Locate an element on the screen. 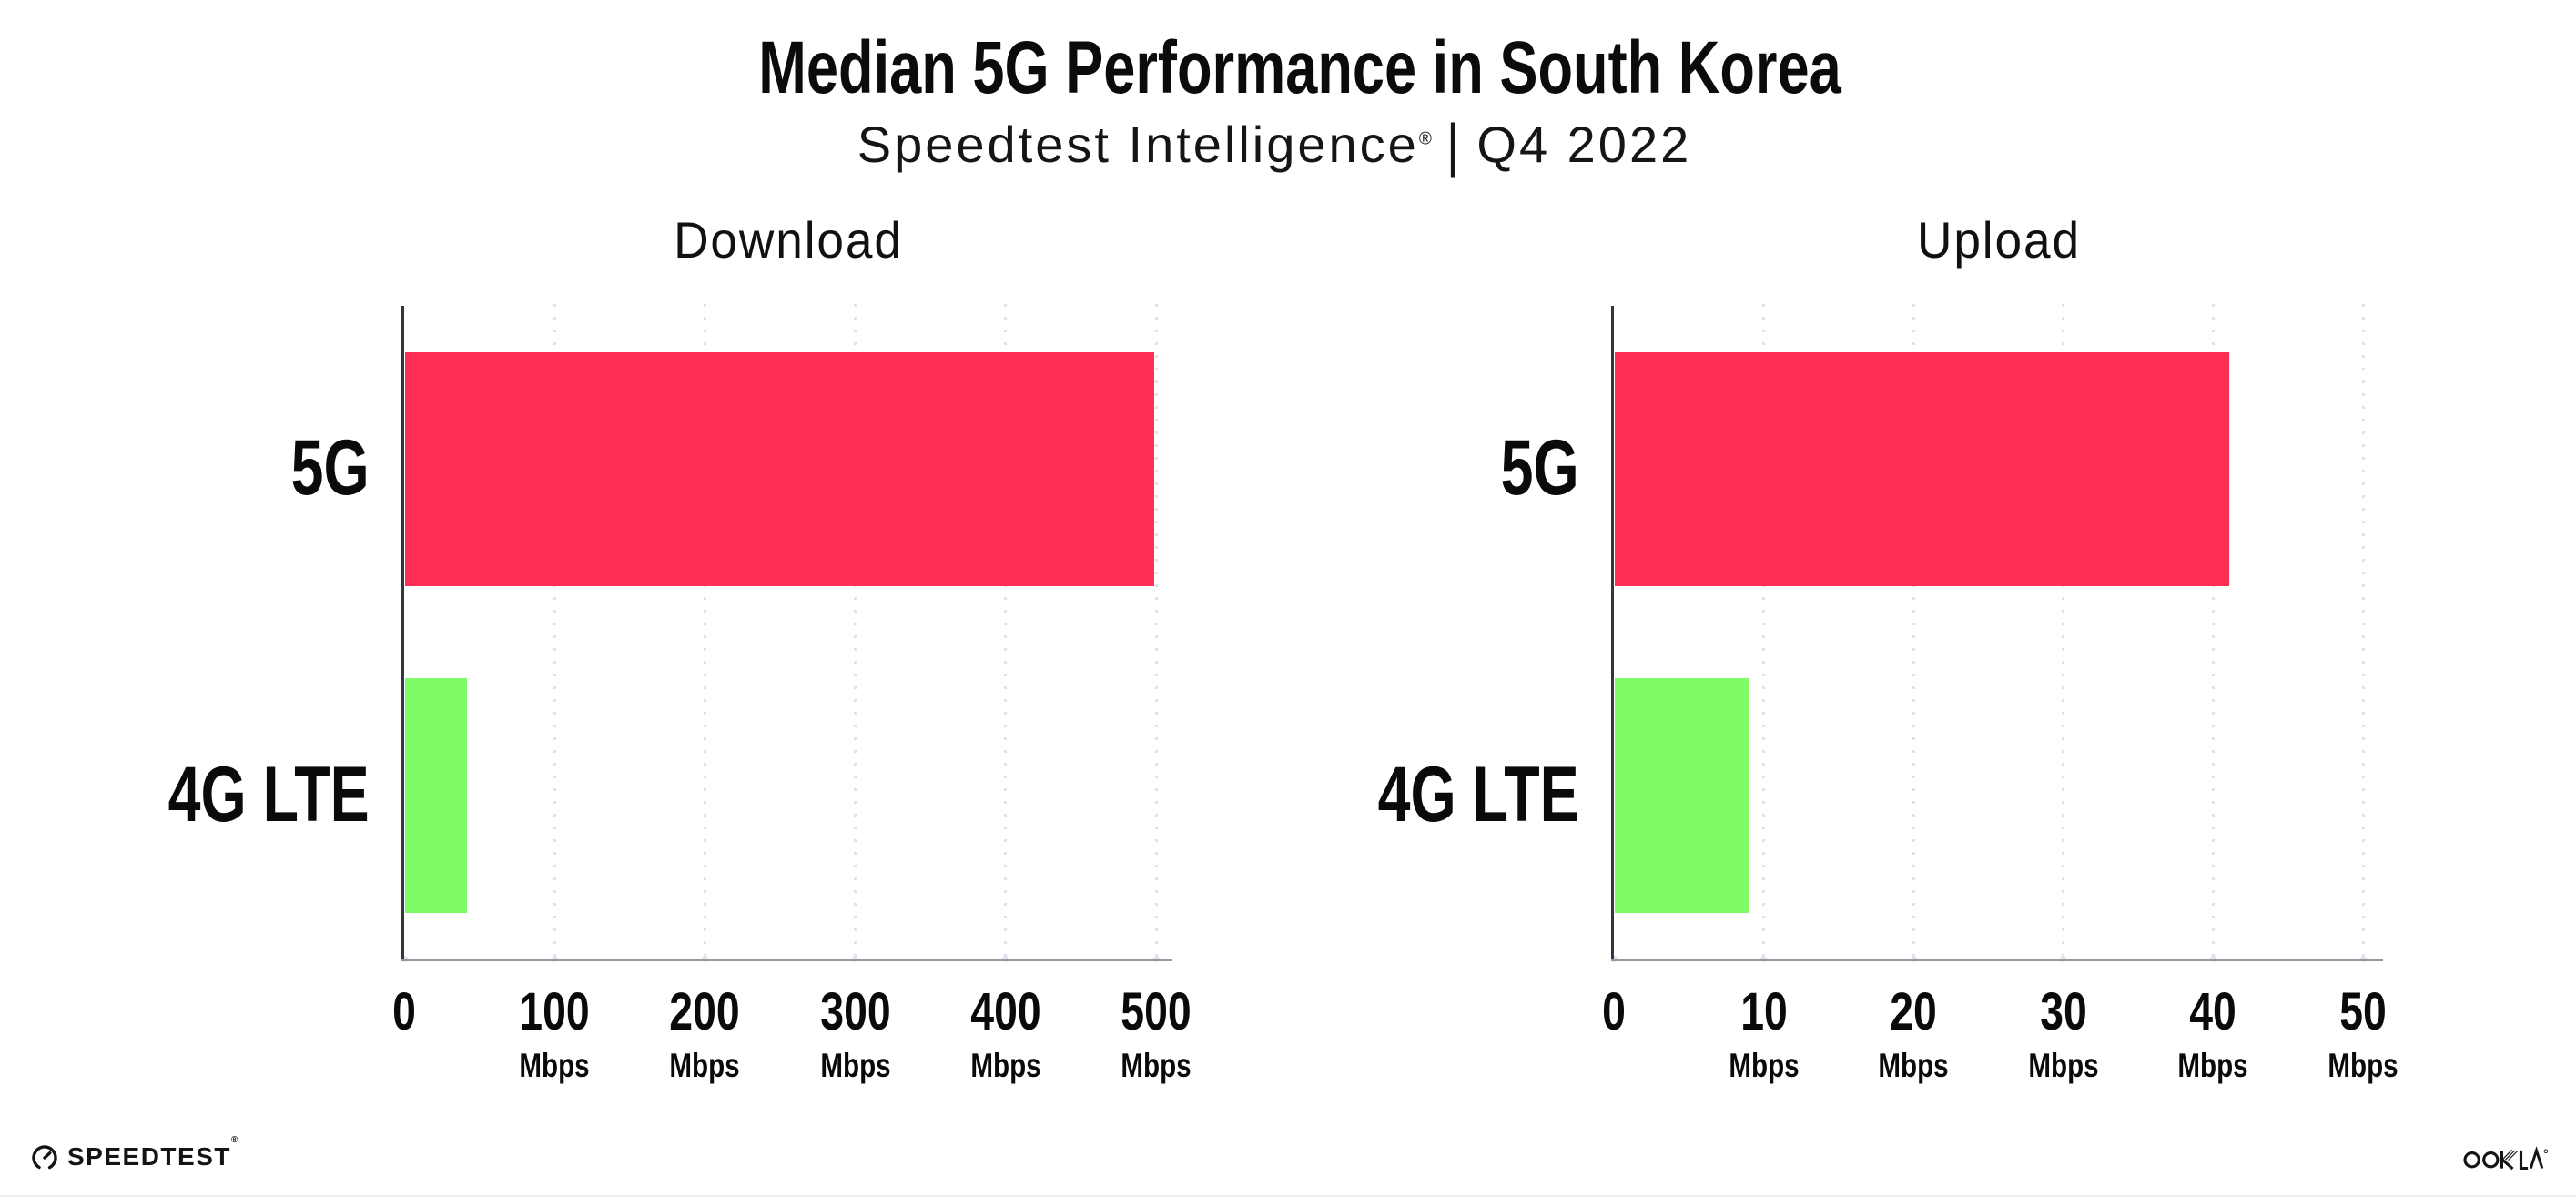 This screenshot has height=1197, width=2576. x-axis-upload is located at coordinates (1997, 960).